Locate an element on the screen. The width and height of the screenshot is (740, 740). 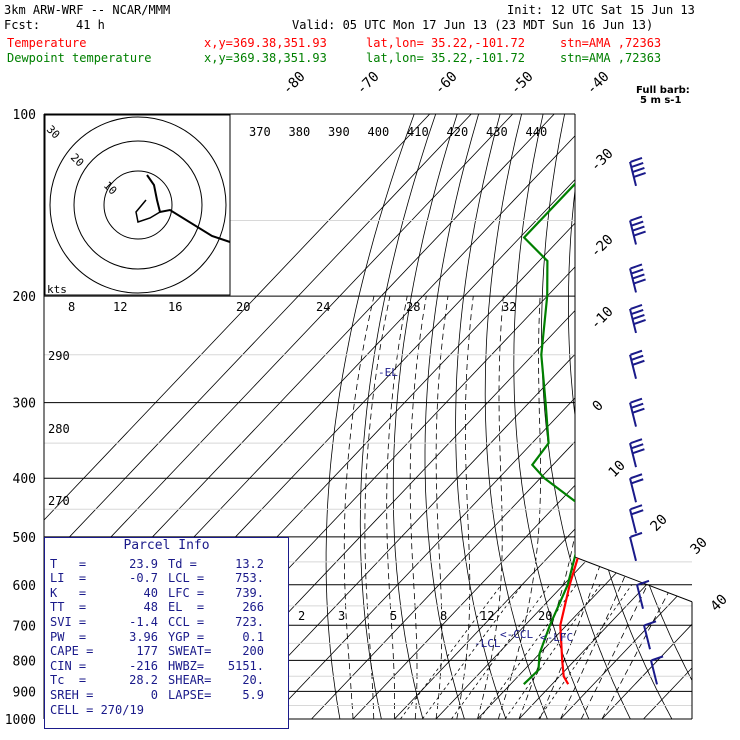
hodograph-trace-inner is located at coordinates (148, 211).